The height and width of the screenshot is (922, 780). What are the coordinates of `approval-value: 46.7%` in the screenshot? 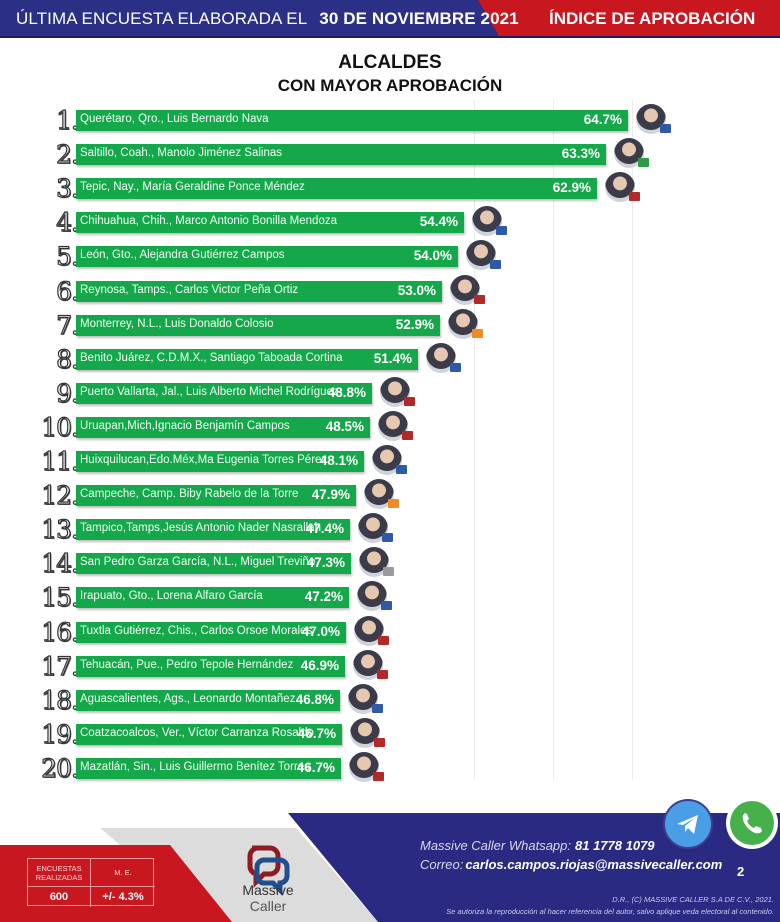 It's located at (316, 733).